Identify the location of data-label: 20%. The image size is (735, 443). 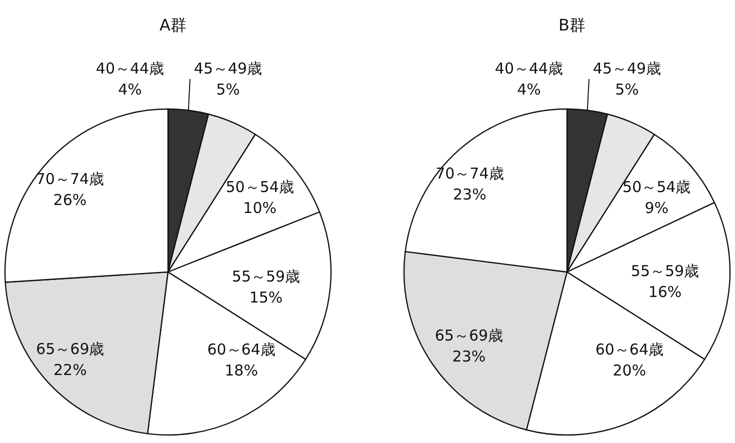
(629, 371).